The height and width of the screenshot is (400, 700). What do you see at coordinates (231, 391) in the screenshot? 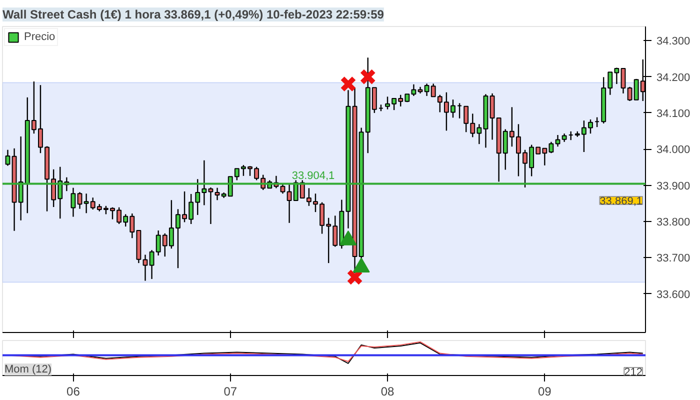
I see `x-tick-label: 07` at bounding box center [231, 391].